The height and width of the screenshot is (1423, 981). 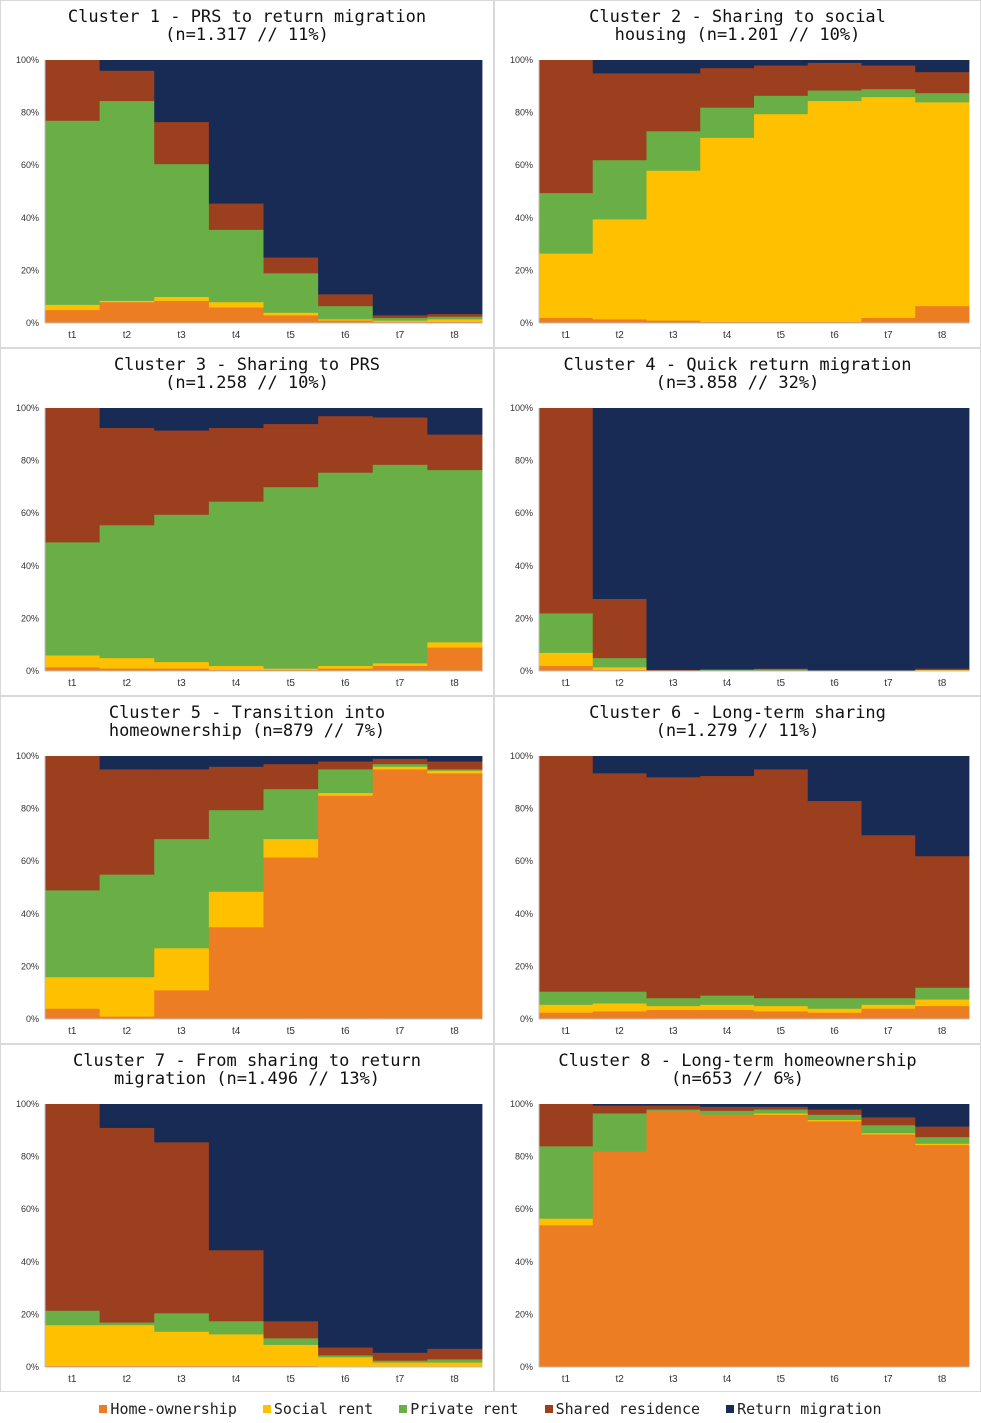 What do you see at coordinates (888, 1129) in the screenshot?
I see `bar-private-rent-t7` at bounding box center [888, 1129].